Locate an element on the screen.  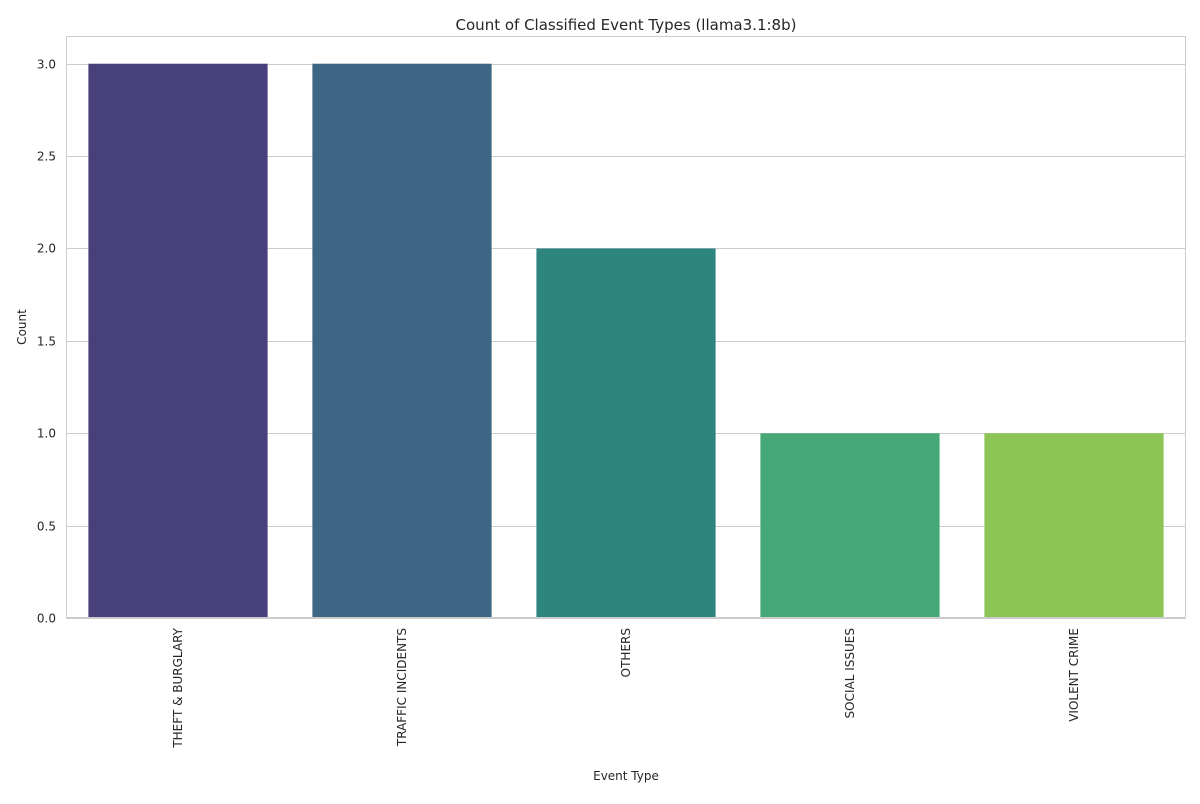
y-tick-labels: 0.0 0.5 1.0 1.5 2.0 2.5 3.0 is located at coordinates (46, 342).